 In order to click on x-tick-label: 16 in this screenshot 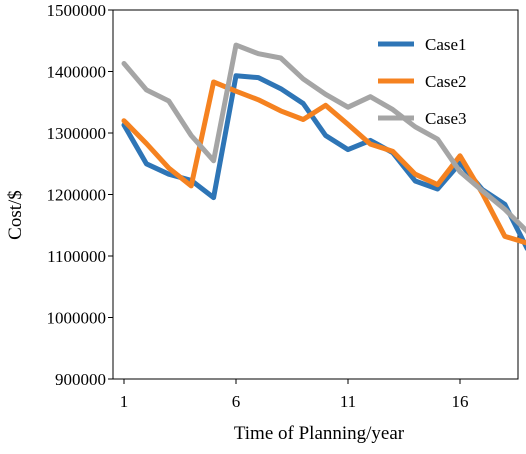, I will do `click(460, 401)`.